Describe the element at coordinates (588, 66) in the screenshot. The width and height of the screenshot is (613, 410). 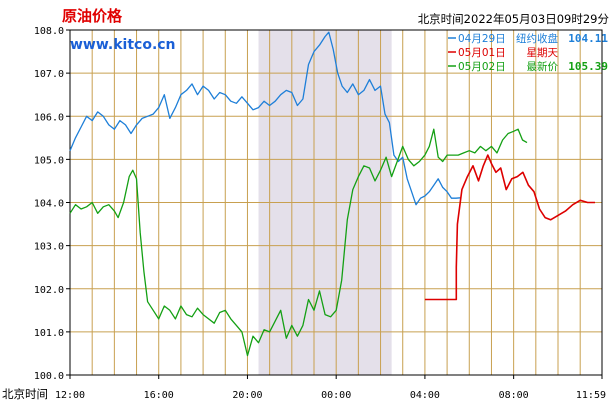
I see `legend-value: 105.39` at that location.